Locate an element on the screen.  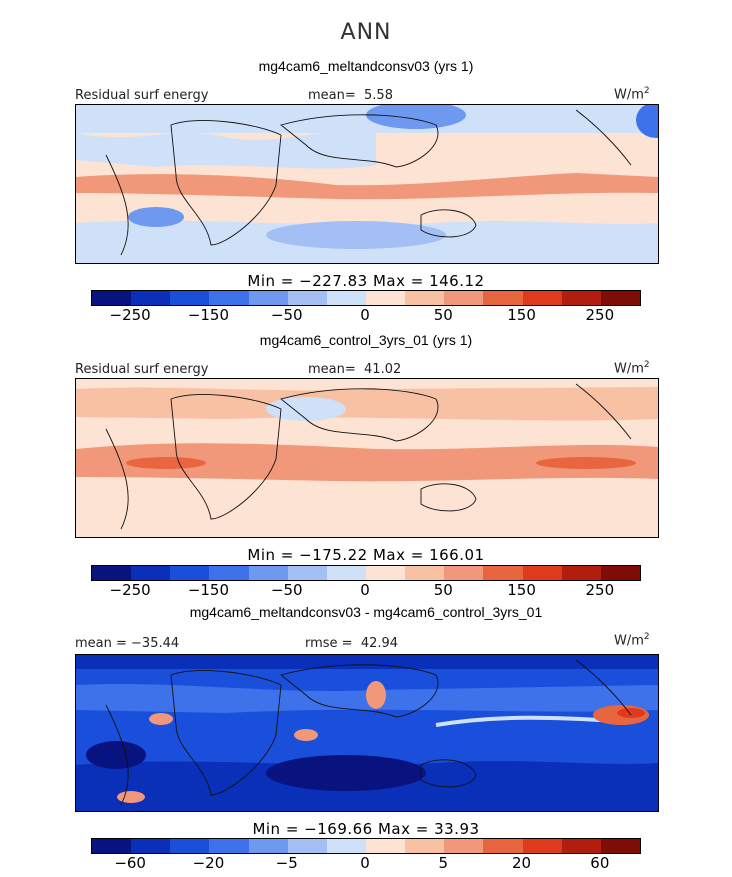
panel-3-americas-outline is located at coordinates (368, 732).